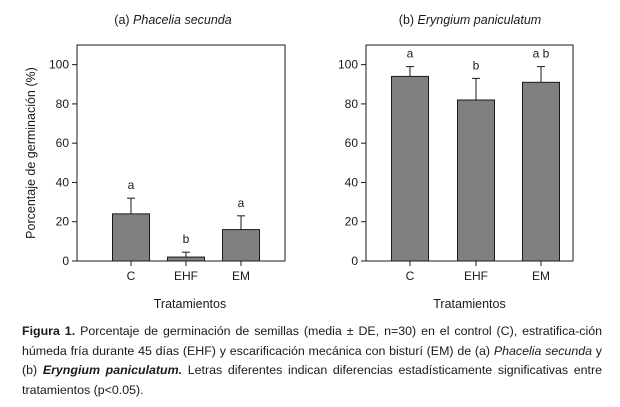  I want to click on caption-species-b: Eryngium paniculatum., so click(112, 370).